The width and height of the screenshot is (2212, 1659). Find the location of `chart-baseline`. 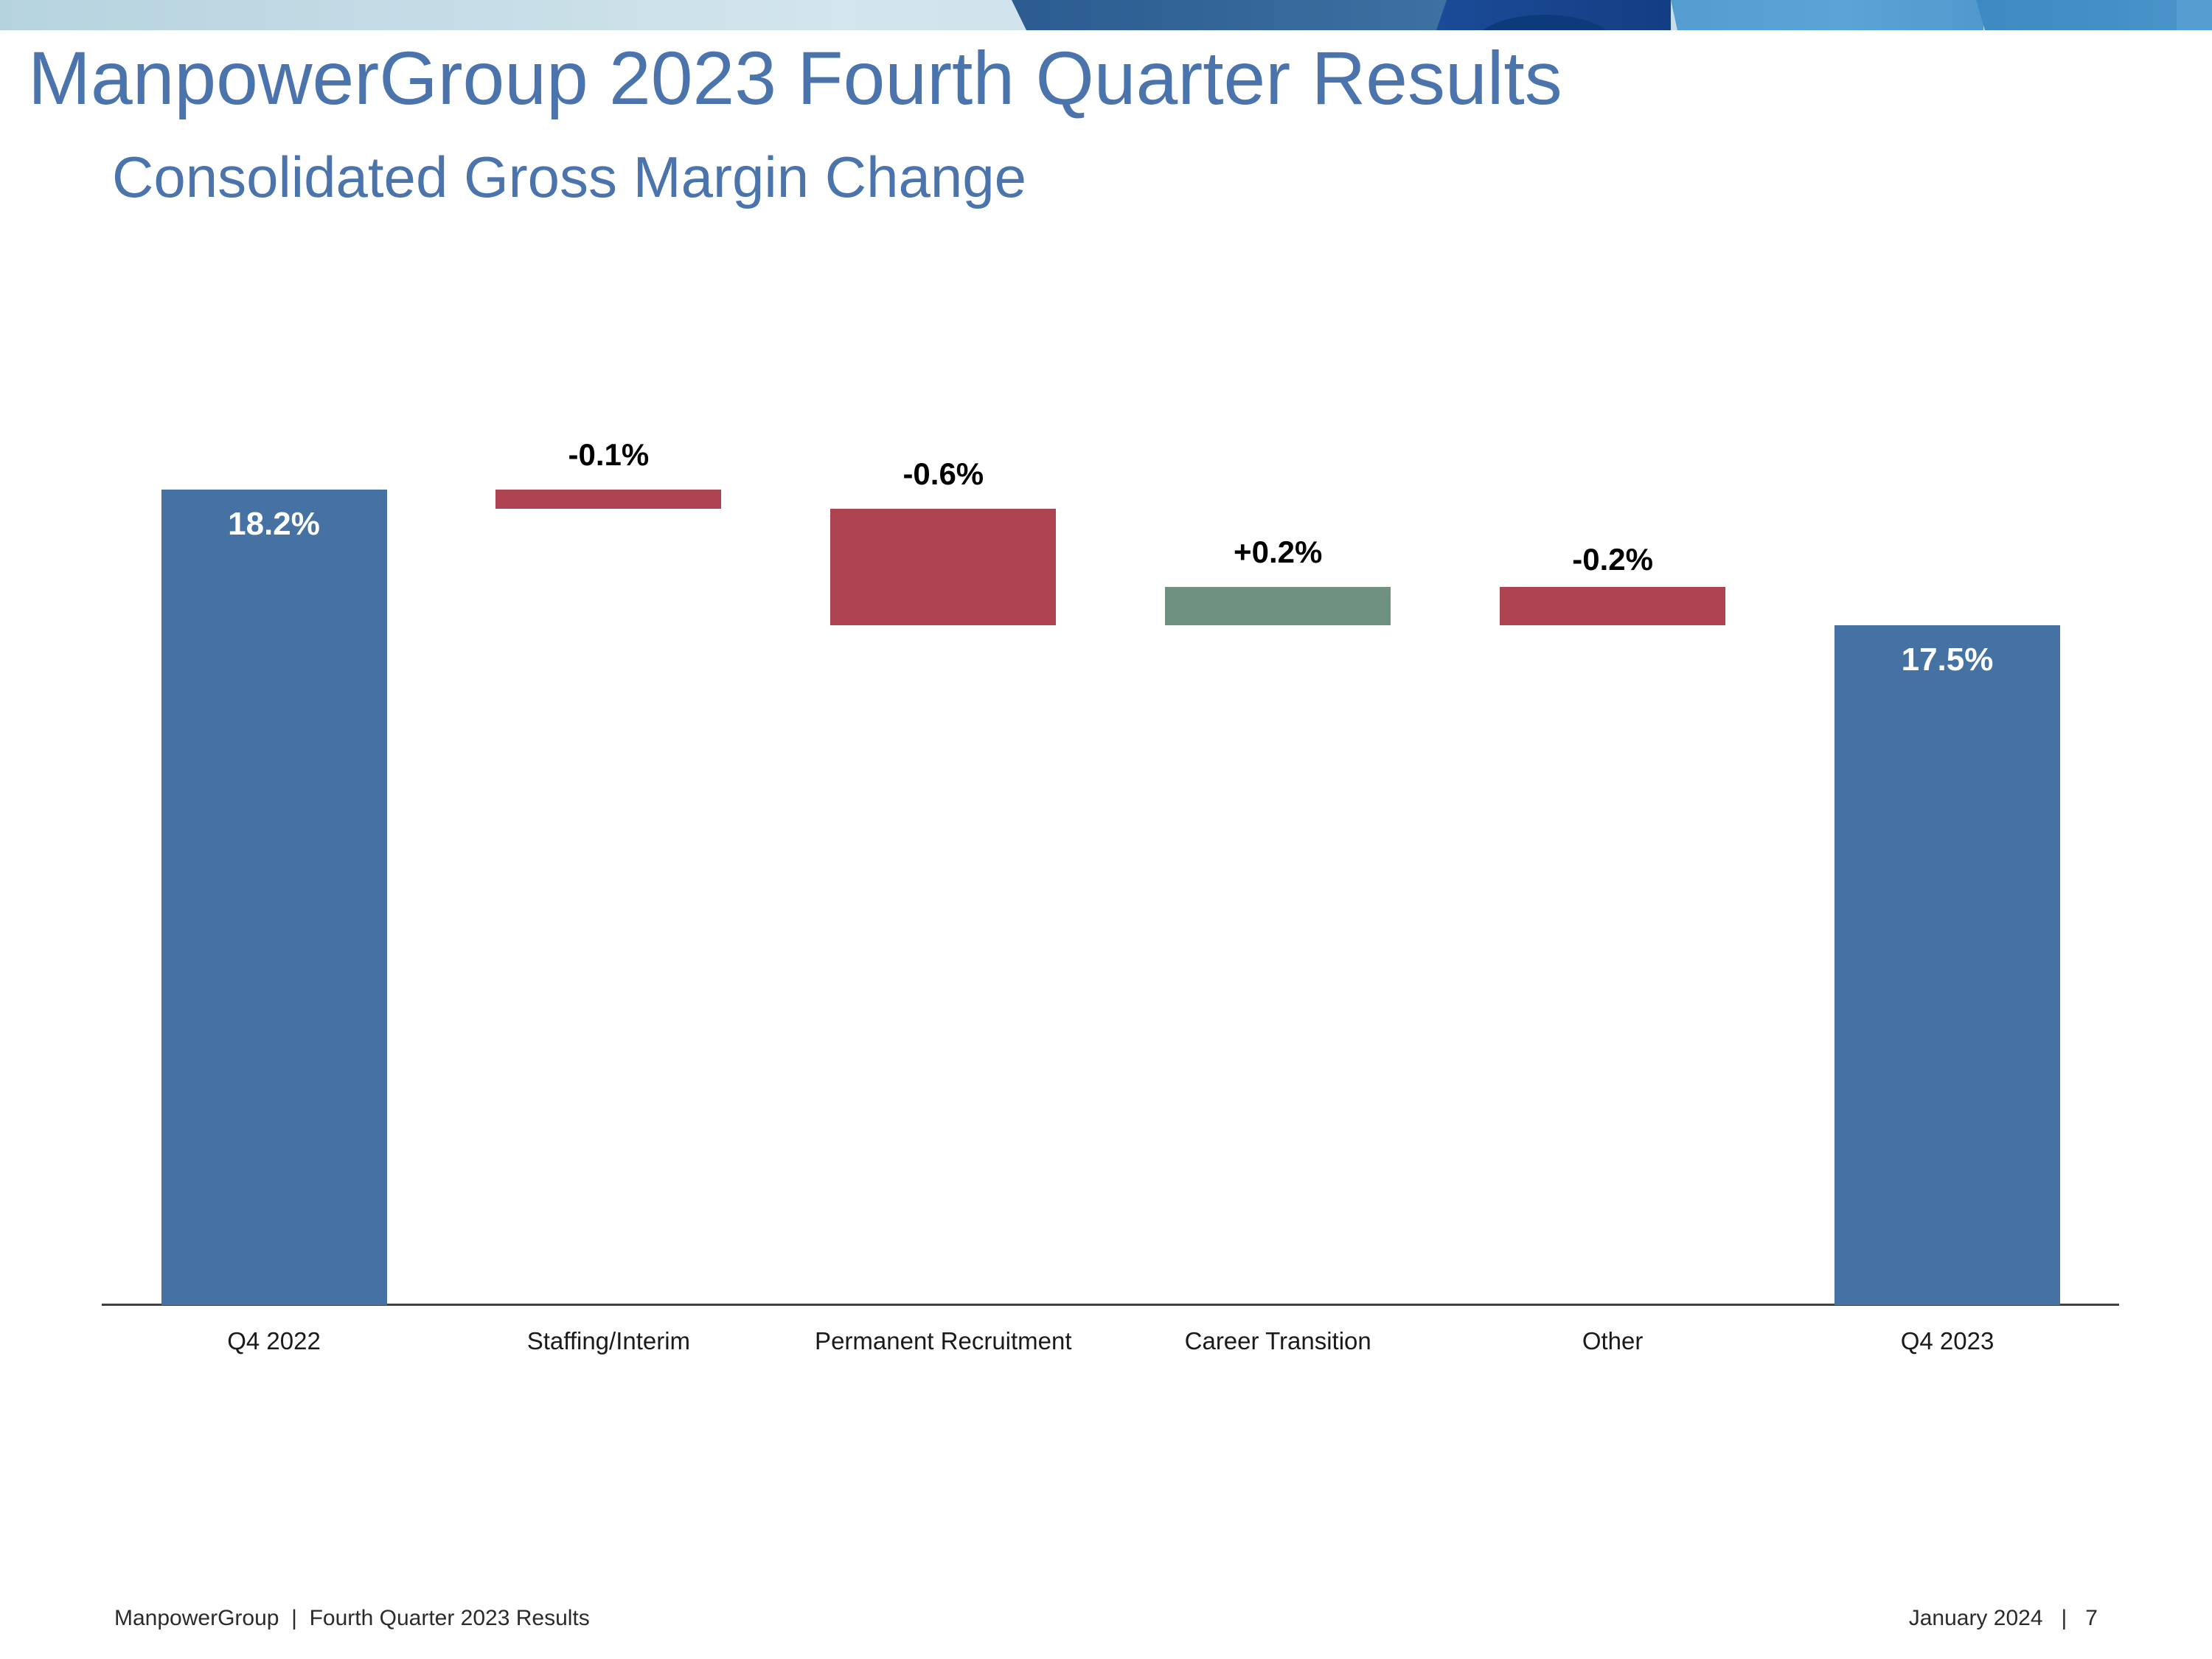

chart-baseline is located at coordinates (1110, 1305).